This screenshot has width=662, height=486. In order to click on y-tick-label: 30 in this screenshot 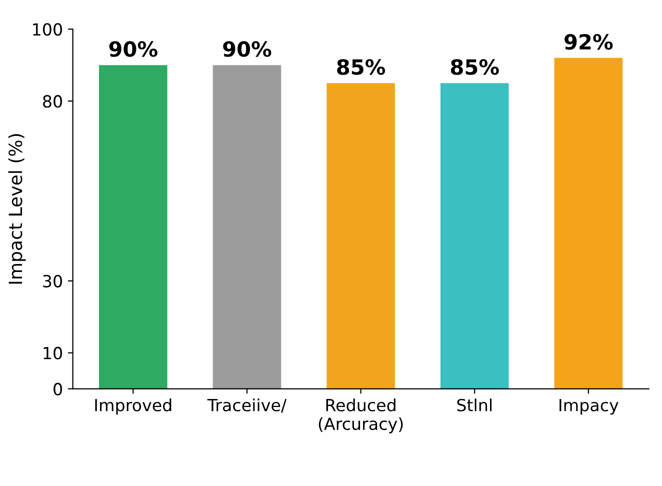, I will do `click(52, 281)`.